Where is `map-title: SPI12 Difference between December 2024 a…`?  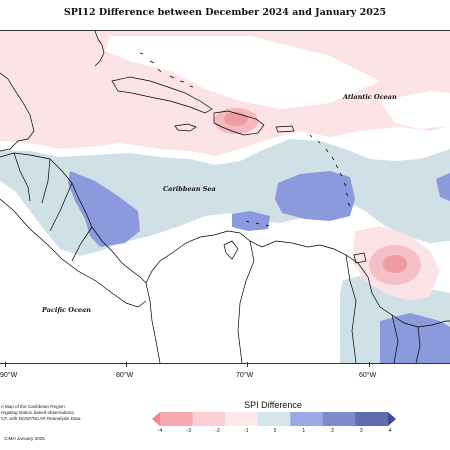
map-title: SPI12 Difference between December 2024 a… is located at coordinates (225, 12).